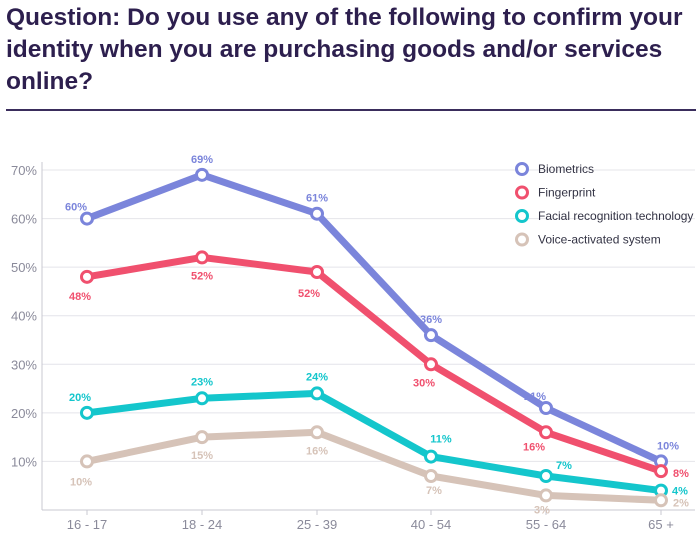 This screenshot has height=535, width=700. I want to click on data-label: 60%, so click(76, 208).